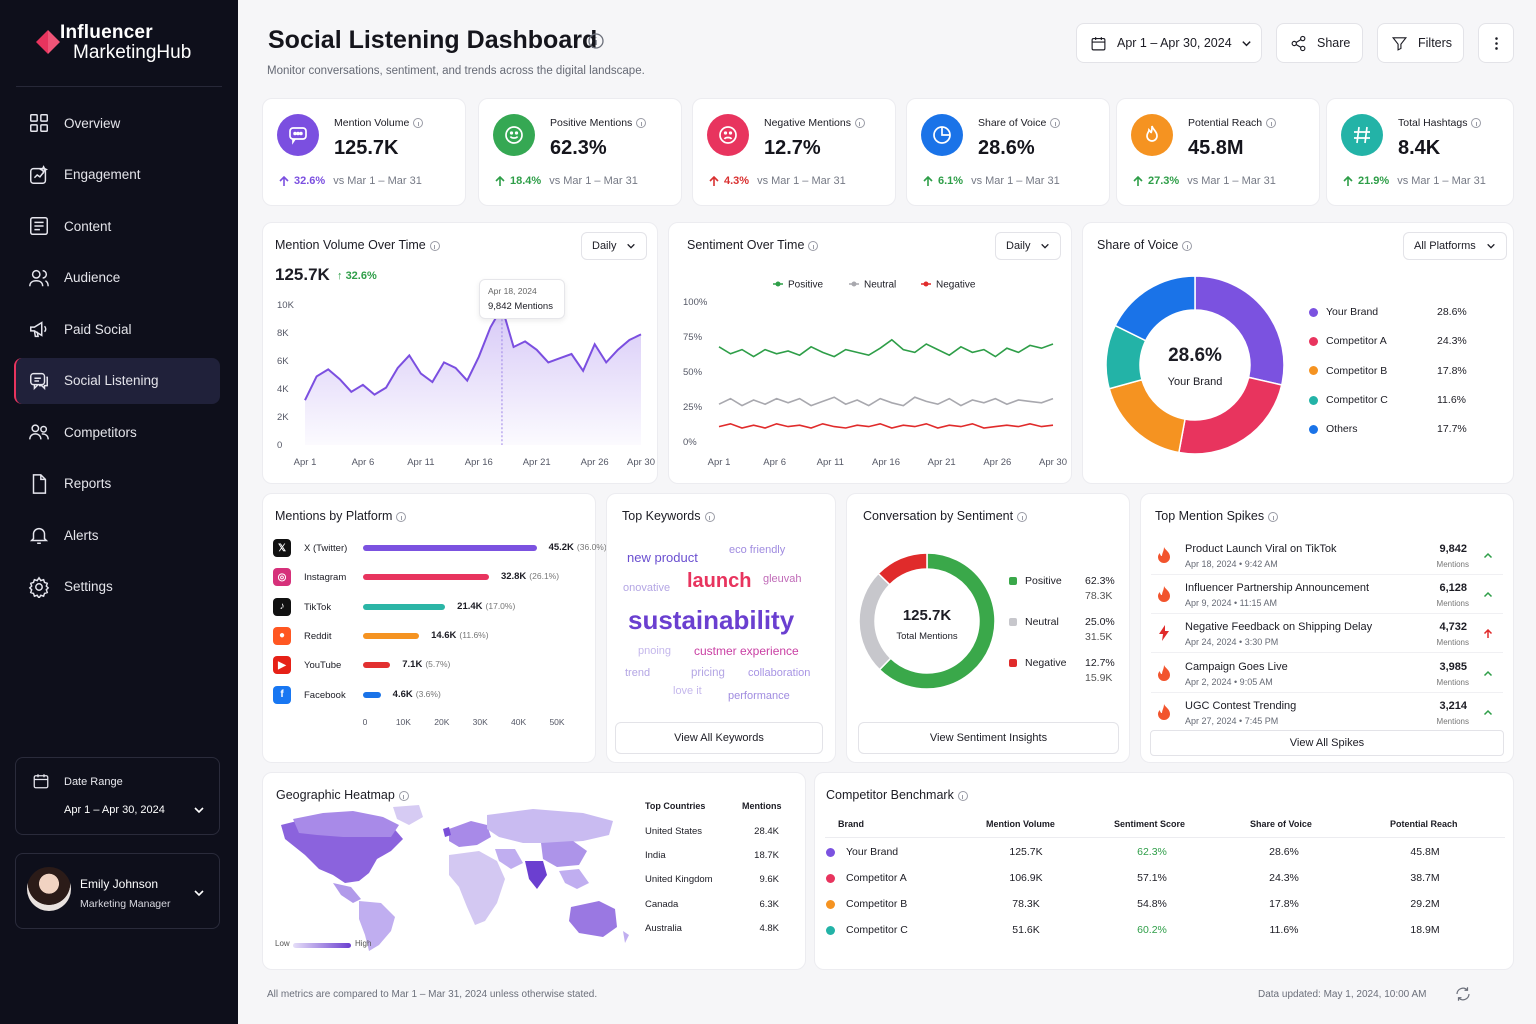 Image resolution: width=1536 pixels, height=1024 pixels. What do you see at coordinates (438, 578) in the screenshot?
I see `platform-row: ◎ Instagram 32.8K (26.1%)` at bounding box center [438, 578].